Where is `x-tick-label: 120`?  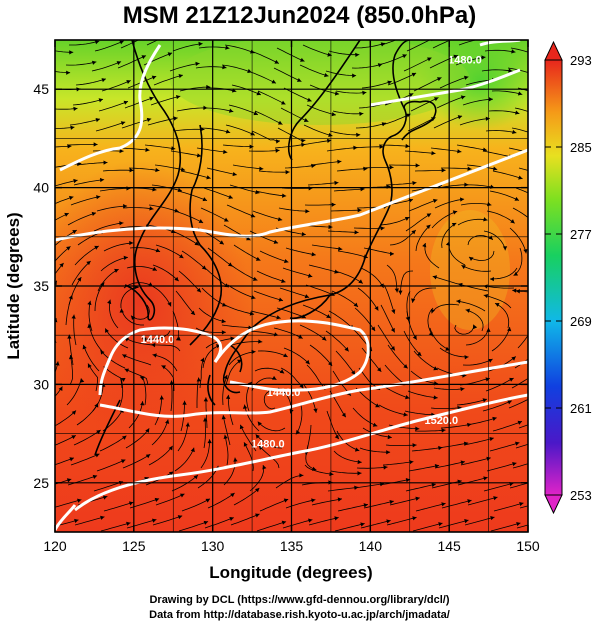 x-tick-label: 120 is located at coordinates (55, 546).